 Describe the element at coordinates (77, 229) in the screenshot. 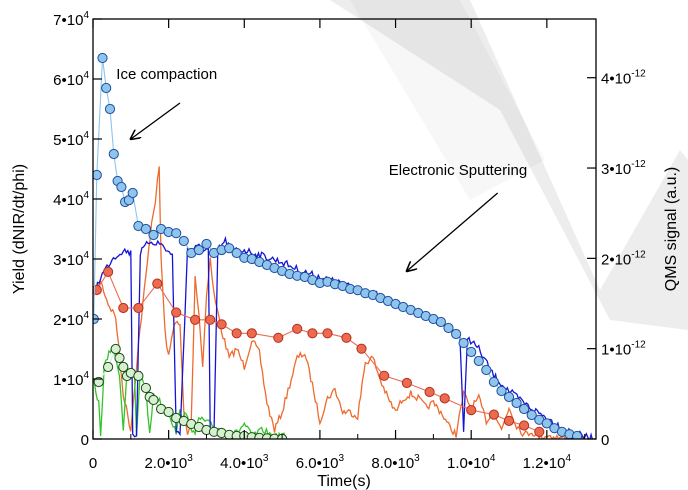

I see `y-axis-left: 0 1•104 2•104 3•104 4•104 5•104 6•104 7•104` at that location.